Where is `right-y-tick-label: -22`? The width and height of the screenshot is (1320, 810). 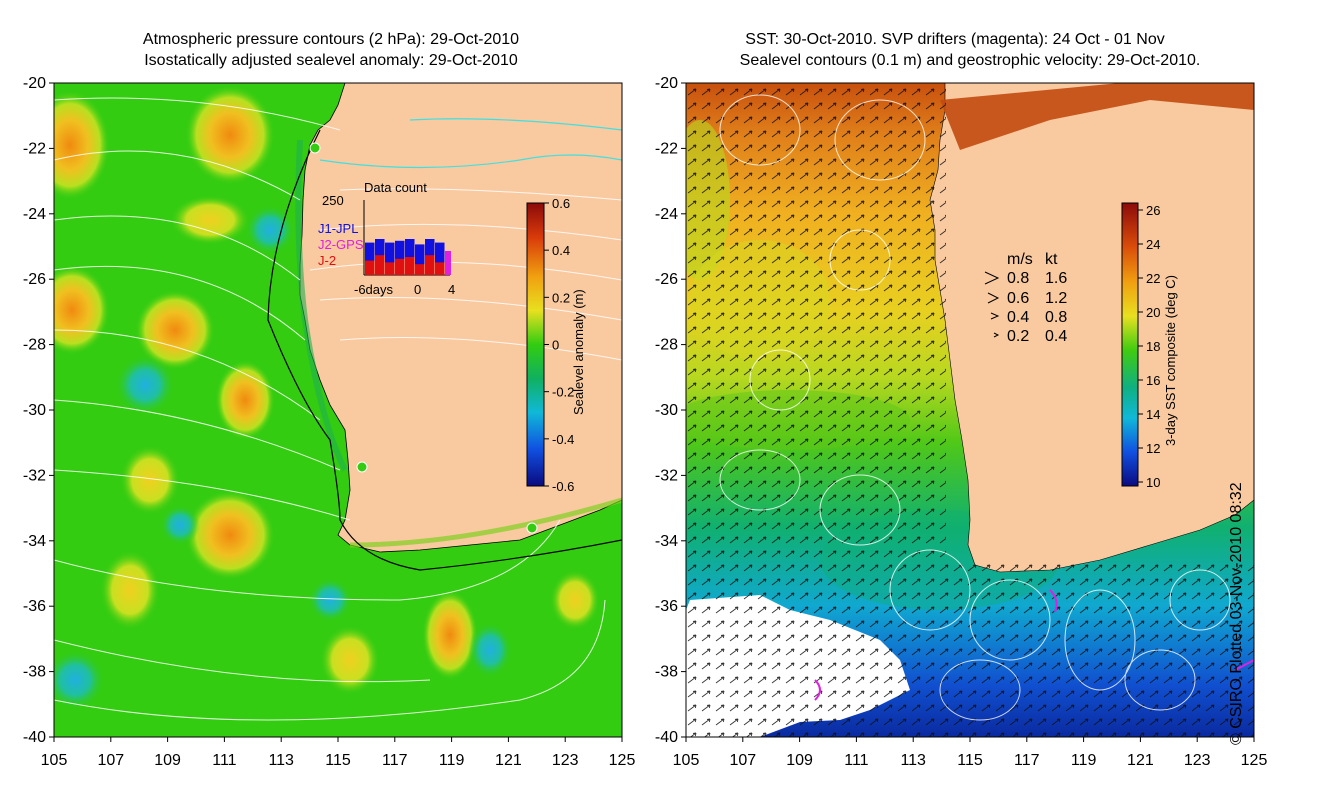
right-y-tick-label: -22 is located at coordinates (666, 148).